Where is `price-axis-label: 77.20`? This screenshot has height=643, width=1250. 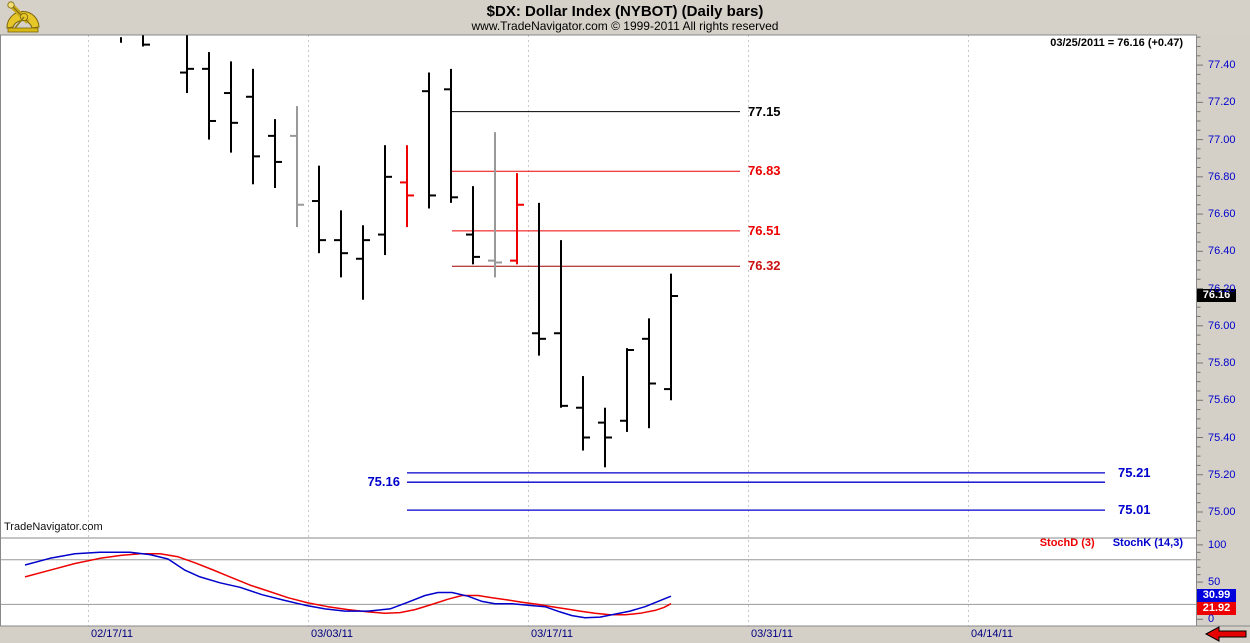 price-axis-label: 77.20 is located at coordinates (1222, 102).